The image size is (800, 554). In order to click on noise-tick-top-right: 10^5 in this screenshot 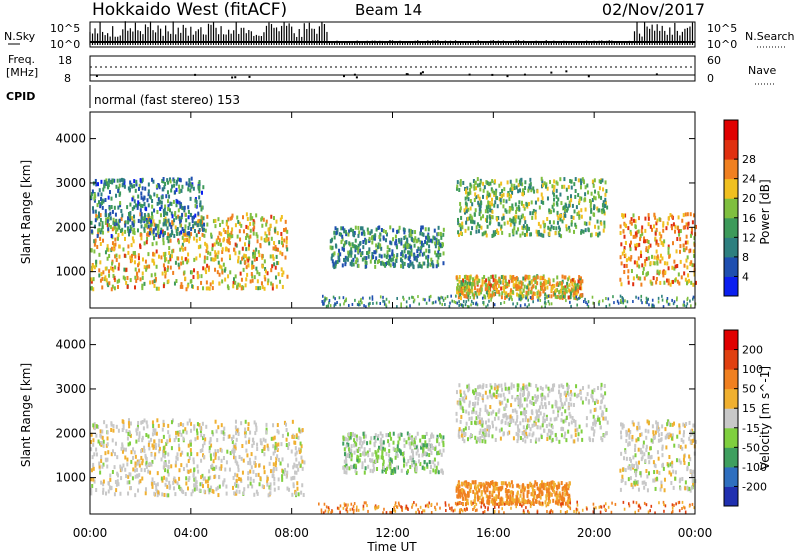, I will do `click(722, 28)`.